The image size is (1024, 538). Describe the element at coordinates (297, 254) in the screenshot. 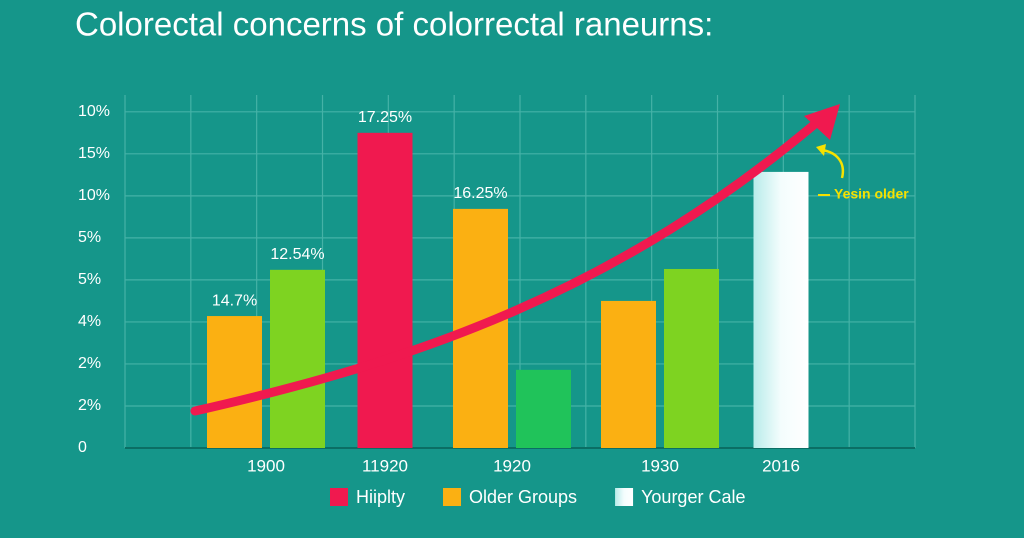

I see `data-label: 12.54%` at that location.